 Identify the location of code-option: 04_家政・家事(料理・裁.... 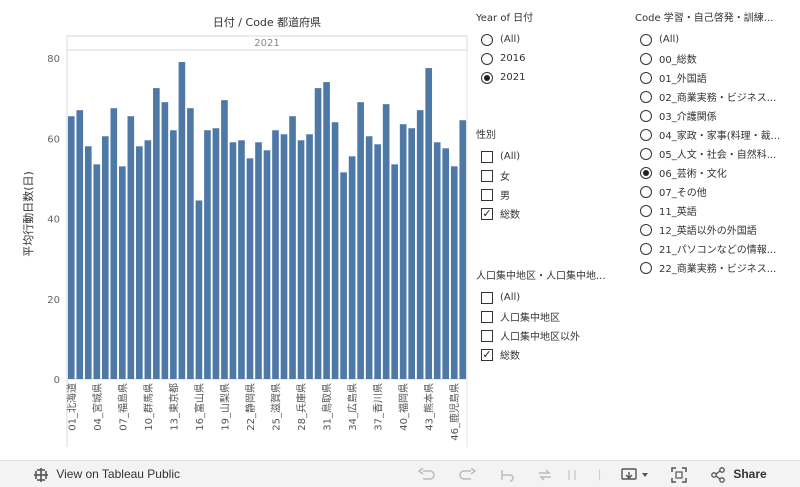
(715, 134).